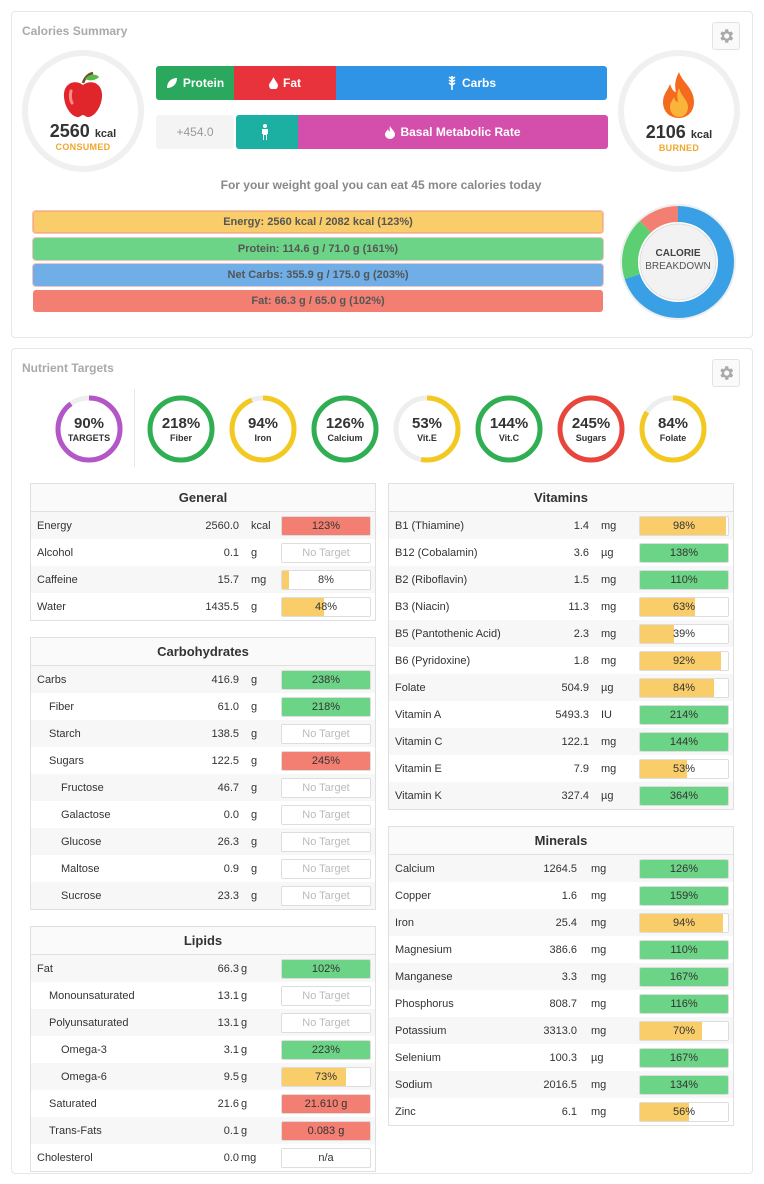  What do you see at coordinates (203, 733) in the screenshot?
I see `table-row: Starch 138.5 g No Target` at bounding box center [203, 733].